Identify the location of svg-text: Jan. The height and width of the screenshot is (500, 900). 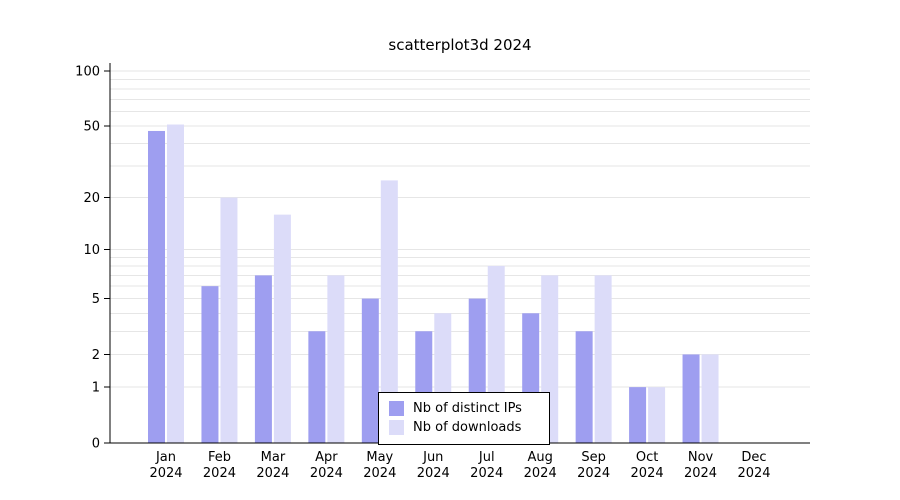
(165, 457).